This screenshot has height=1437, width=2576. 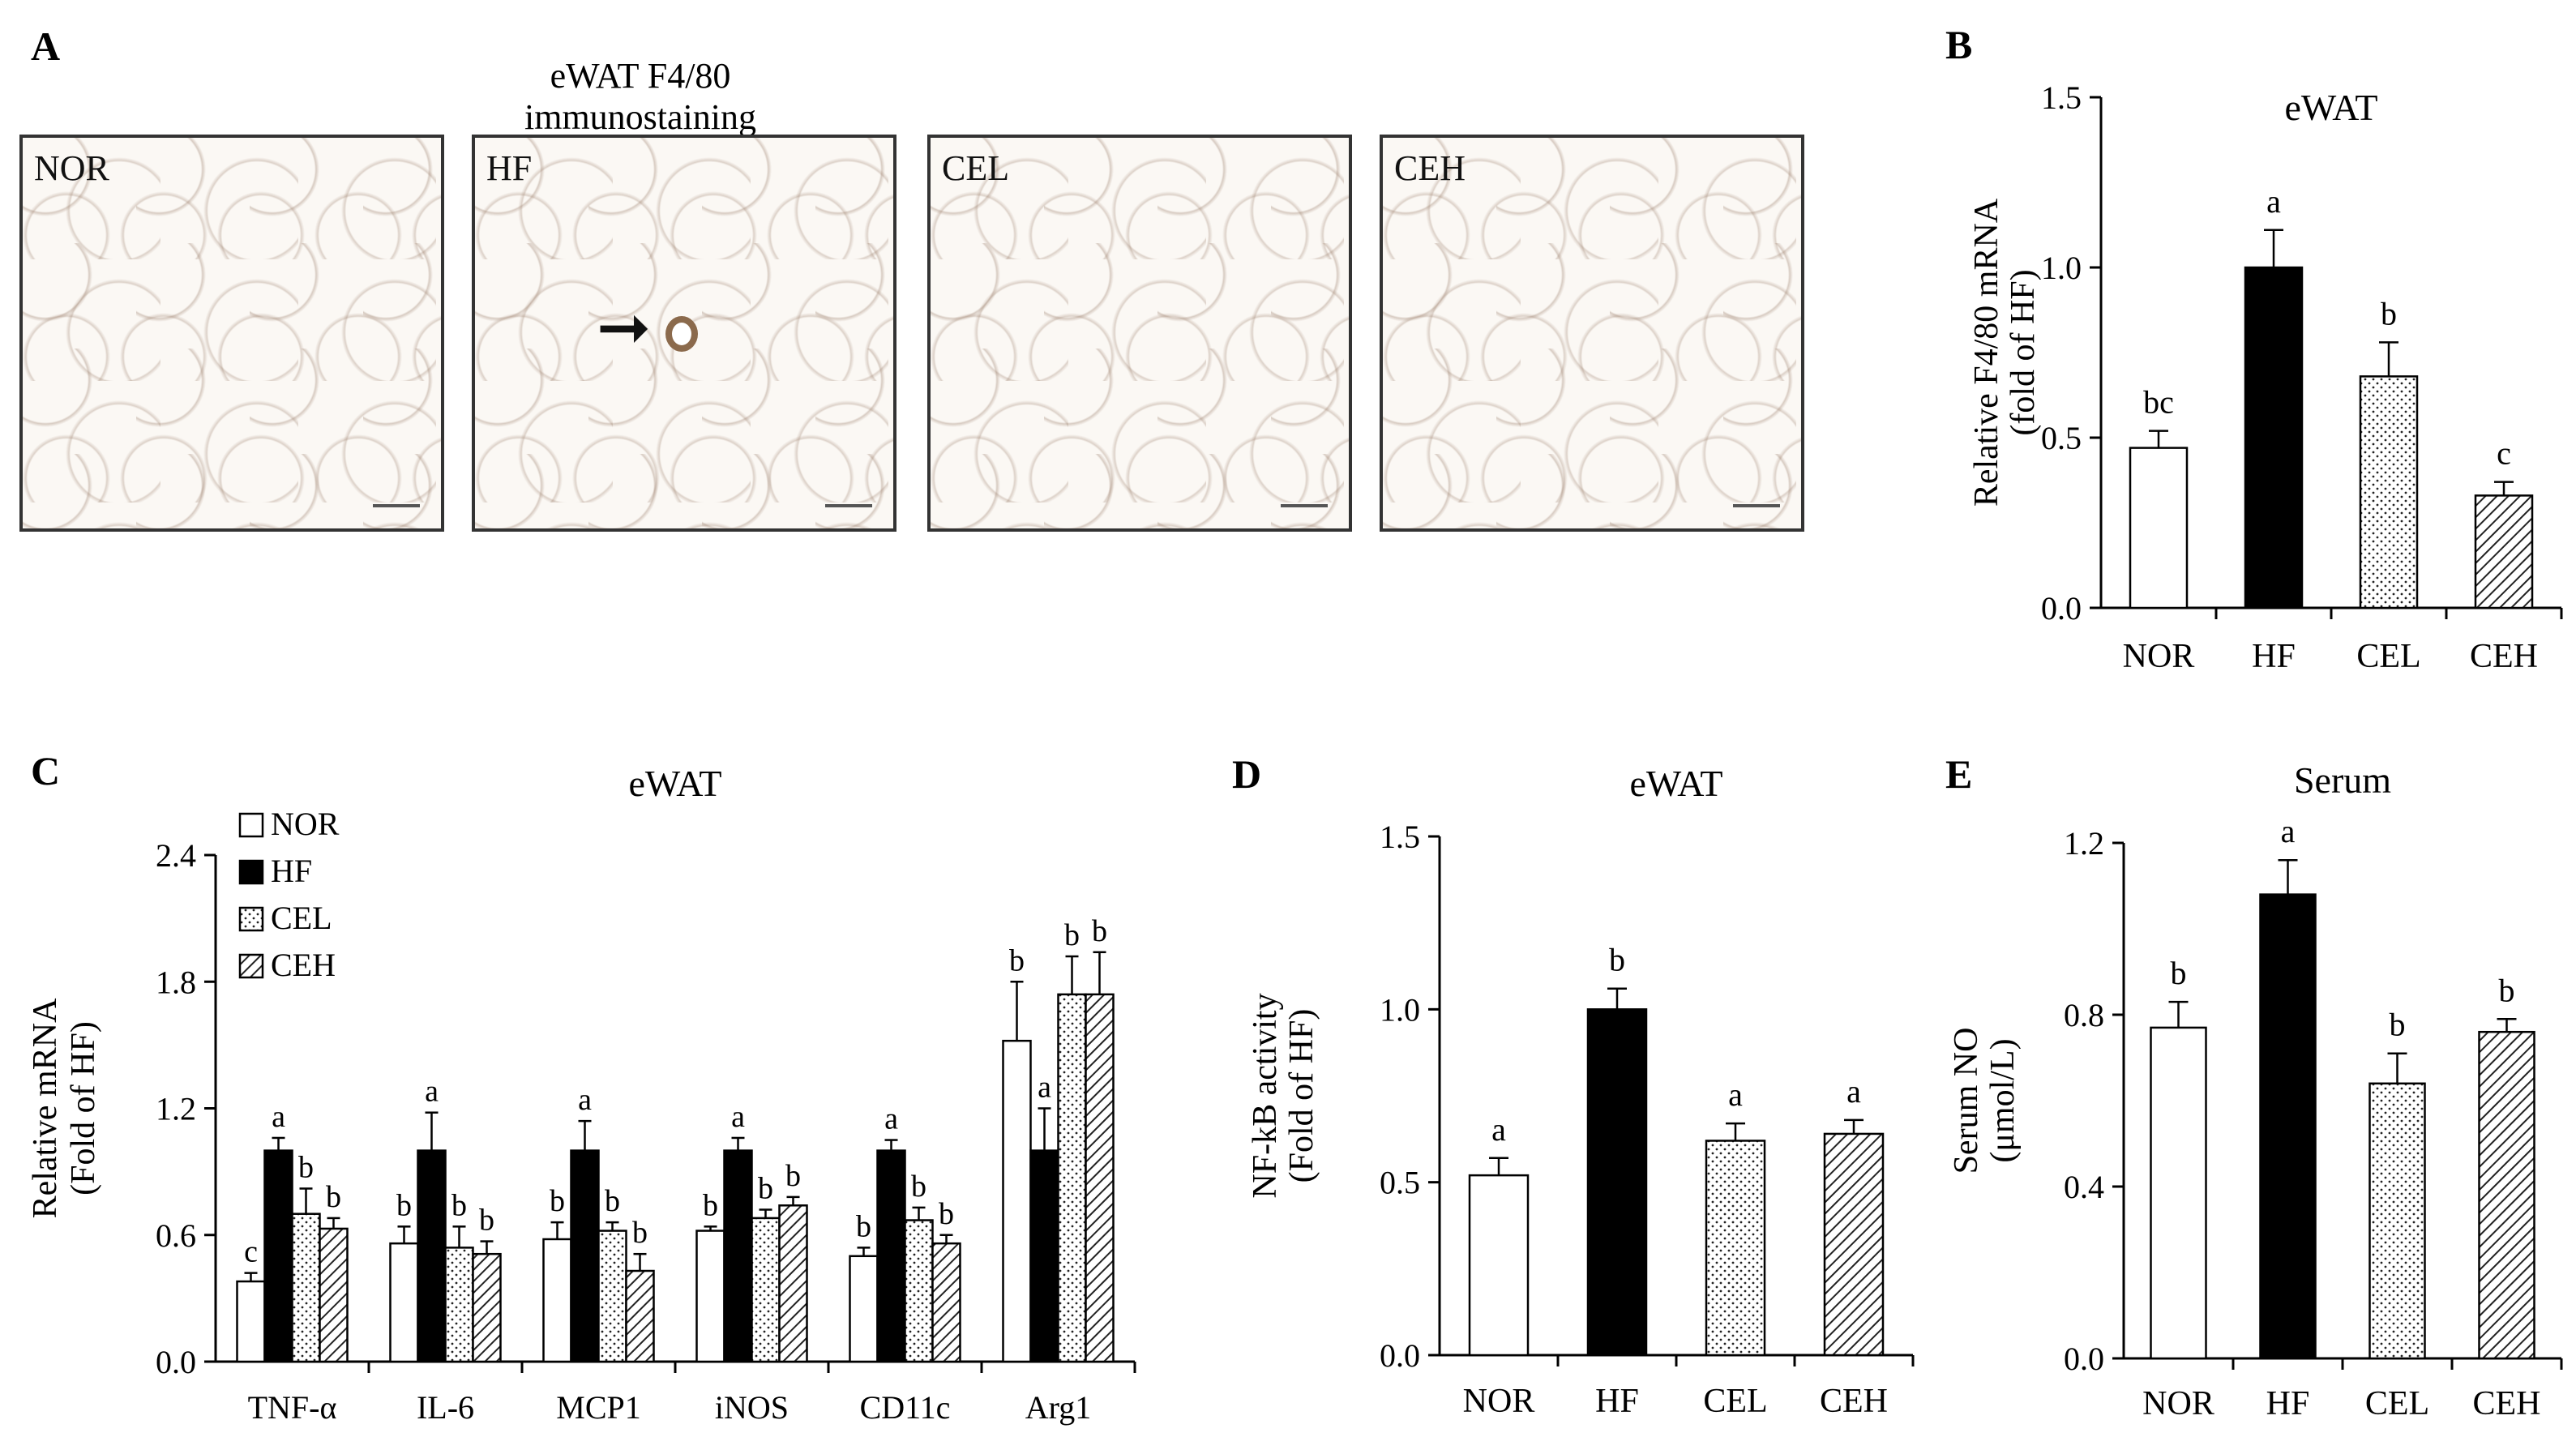 I want to click on panel-d-ylabel: NF-kB activity, so click(x=1265, y=1095).